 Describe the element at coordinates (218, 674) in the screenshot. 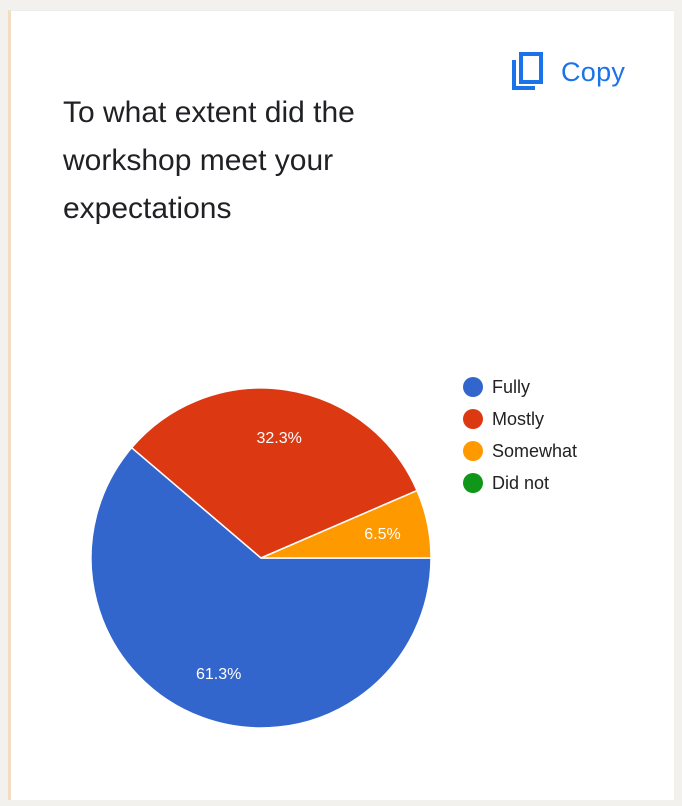

I see `data-label-fully: 61.3%` at that location.